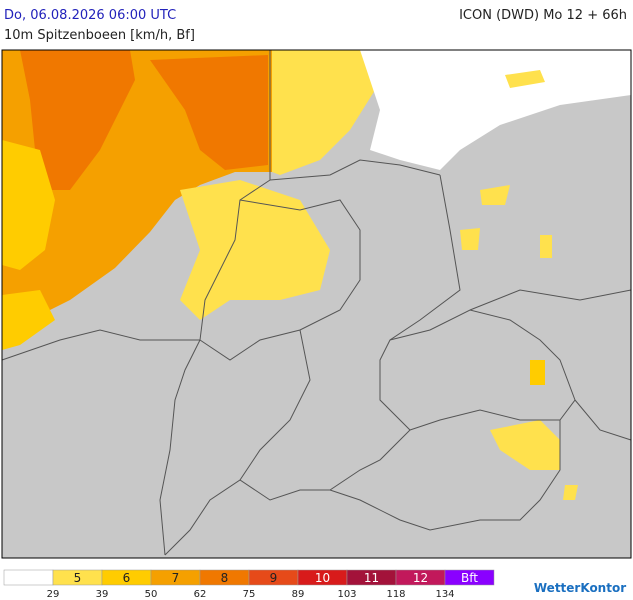 The image size is (633, 600). Describe the element at coordinates (249, 594) in the screenshot. I see `legend-threshold: 75` at that location.